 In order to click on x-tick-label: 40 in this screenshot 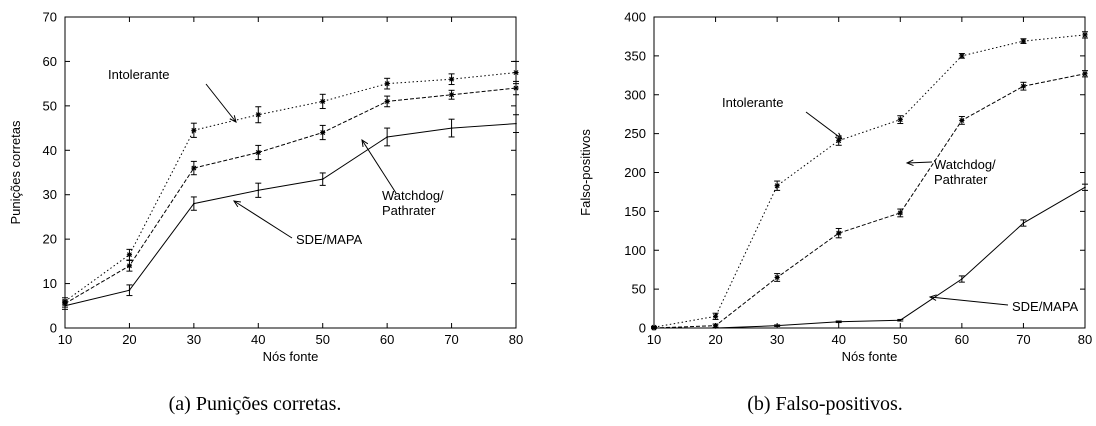, I will do `click(838, 339)`.